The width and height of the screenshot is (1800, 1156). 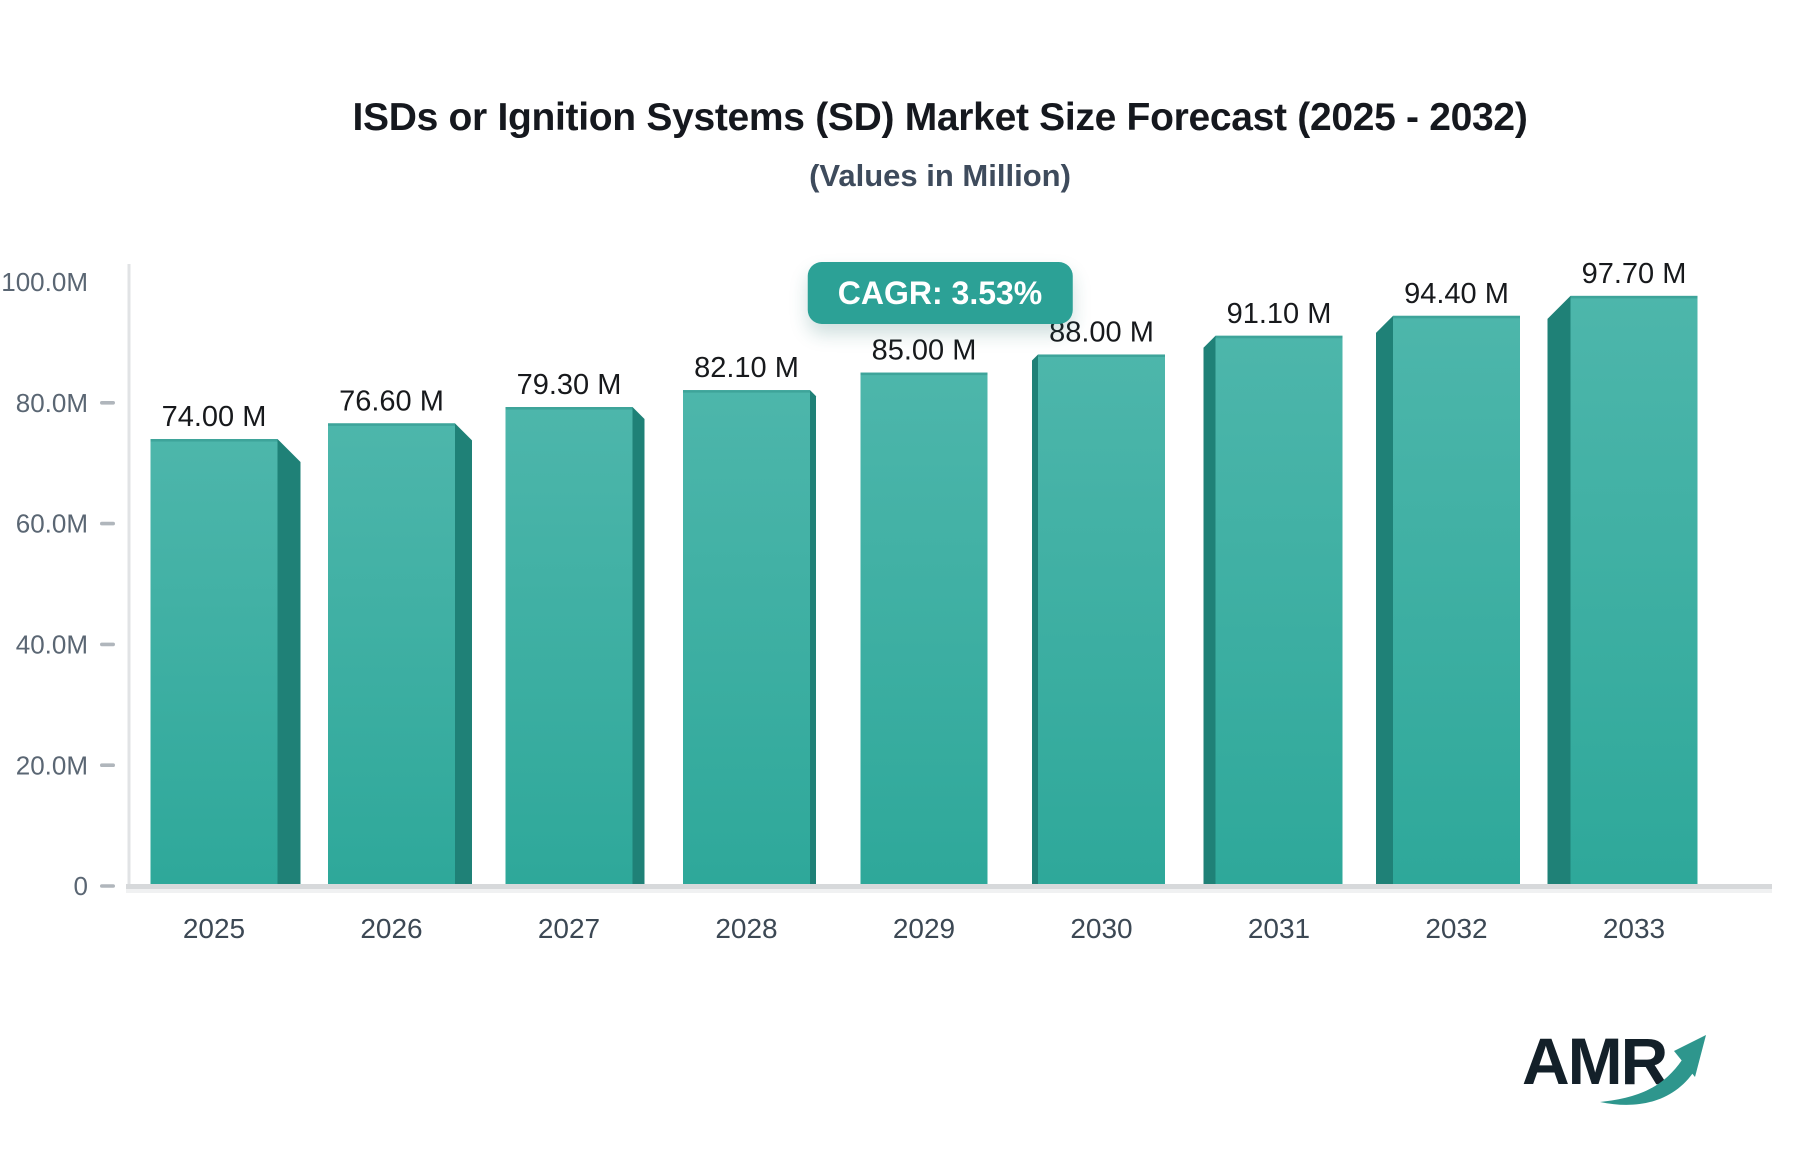 I want to click on bar-value-label: 91.10 M, so click(x=1279, y=314).